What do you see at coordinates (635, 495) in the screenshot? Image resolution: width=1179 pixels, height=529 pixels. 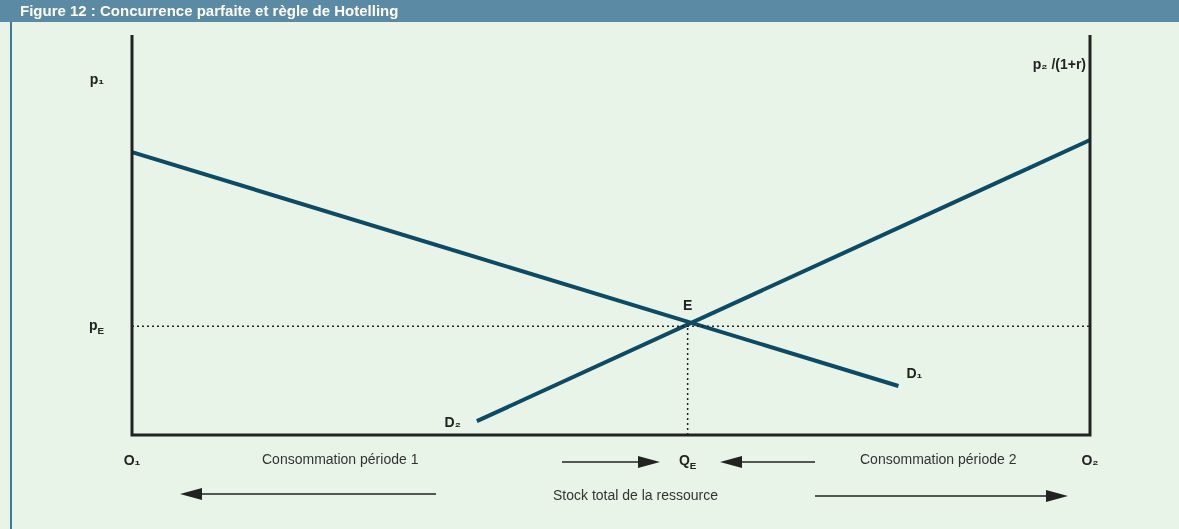 I see `text: Stock total de la ressource` at bounding box center [635, 495].